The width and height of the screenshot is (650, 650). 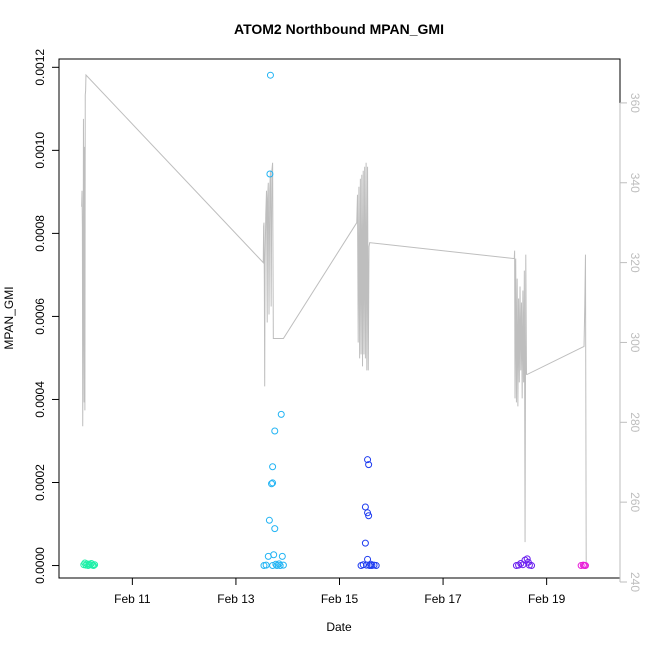 I want to click on y-tick-label: 0.0004, so click(x=40, y=399).